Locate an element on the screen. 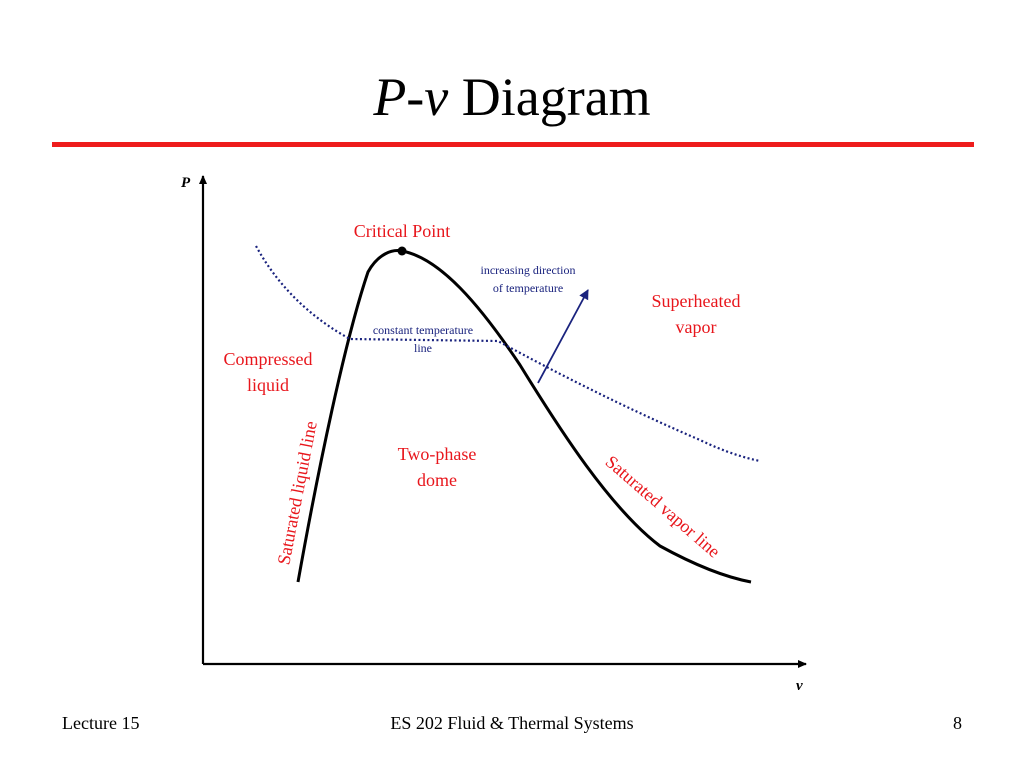  constant-temperature-label-2: line is located at coordinates (423, 348).